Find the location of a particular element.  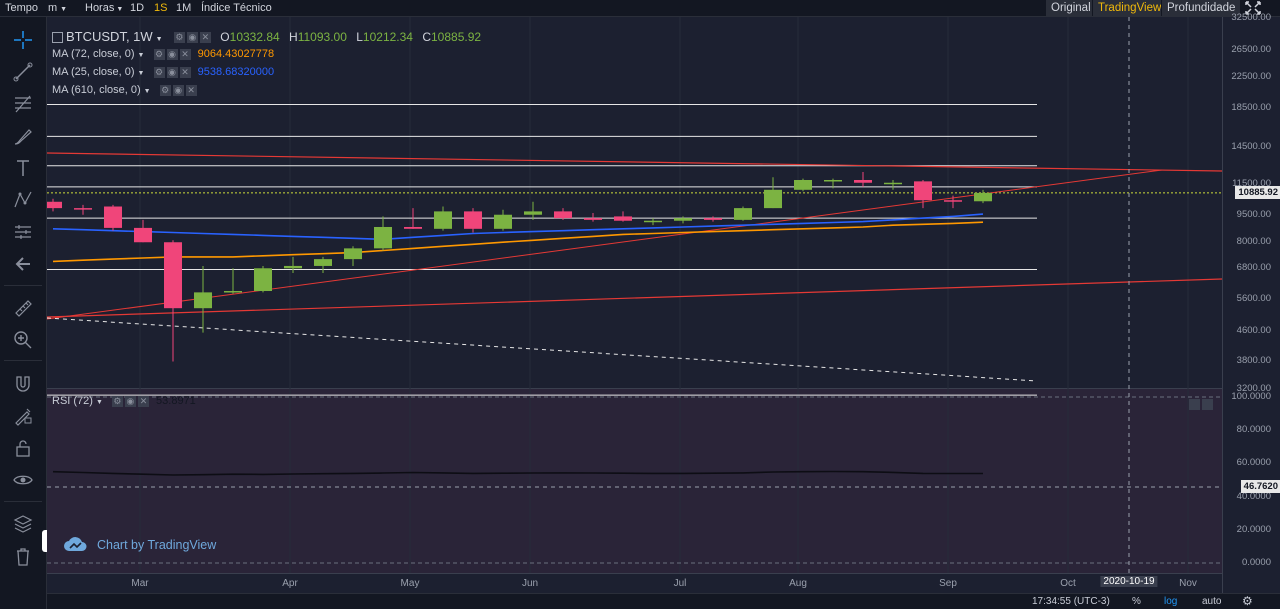

time-tick-label: Jul is located at coordinates (680, 583).